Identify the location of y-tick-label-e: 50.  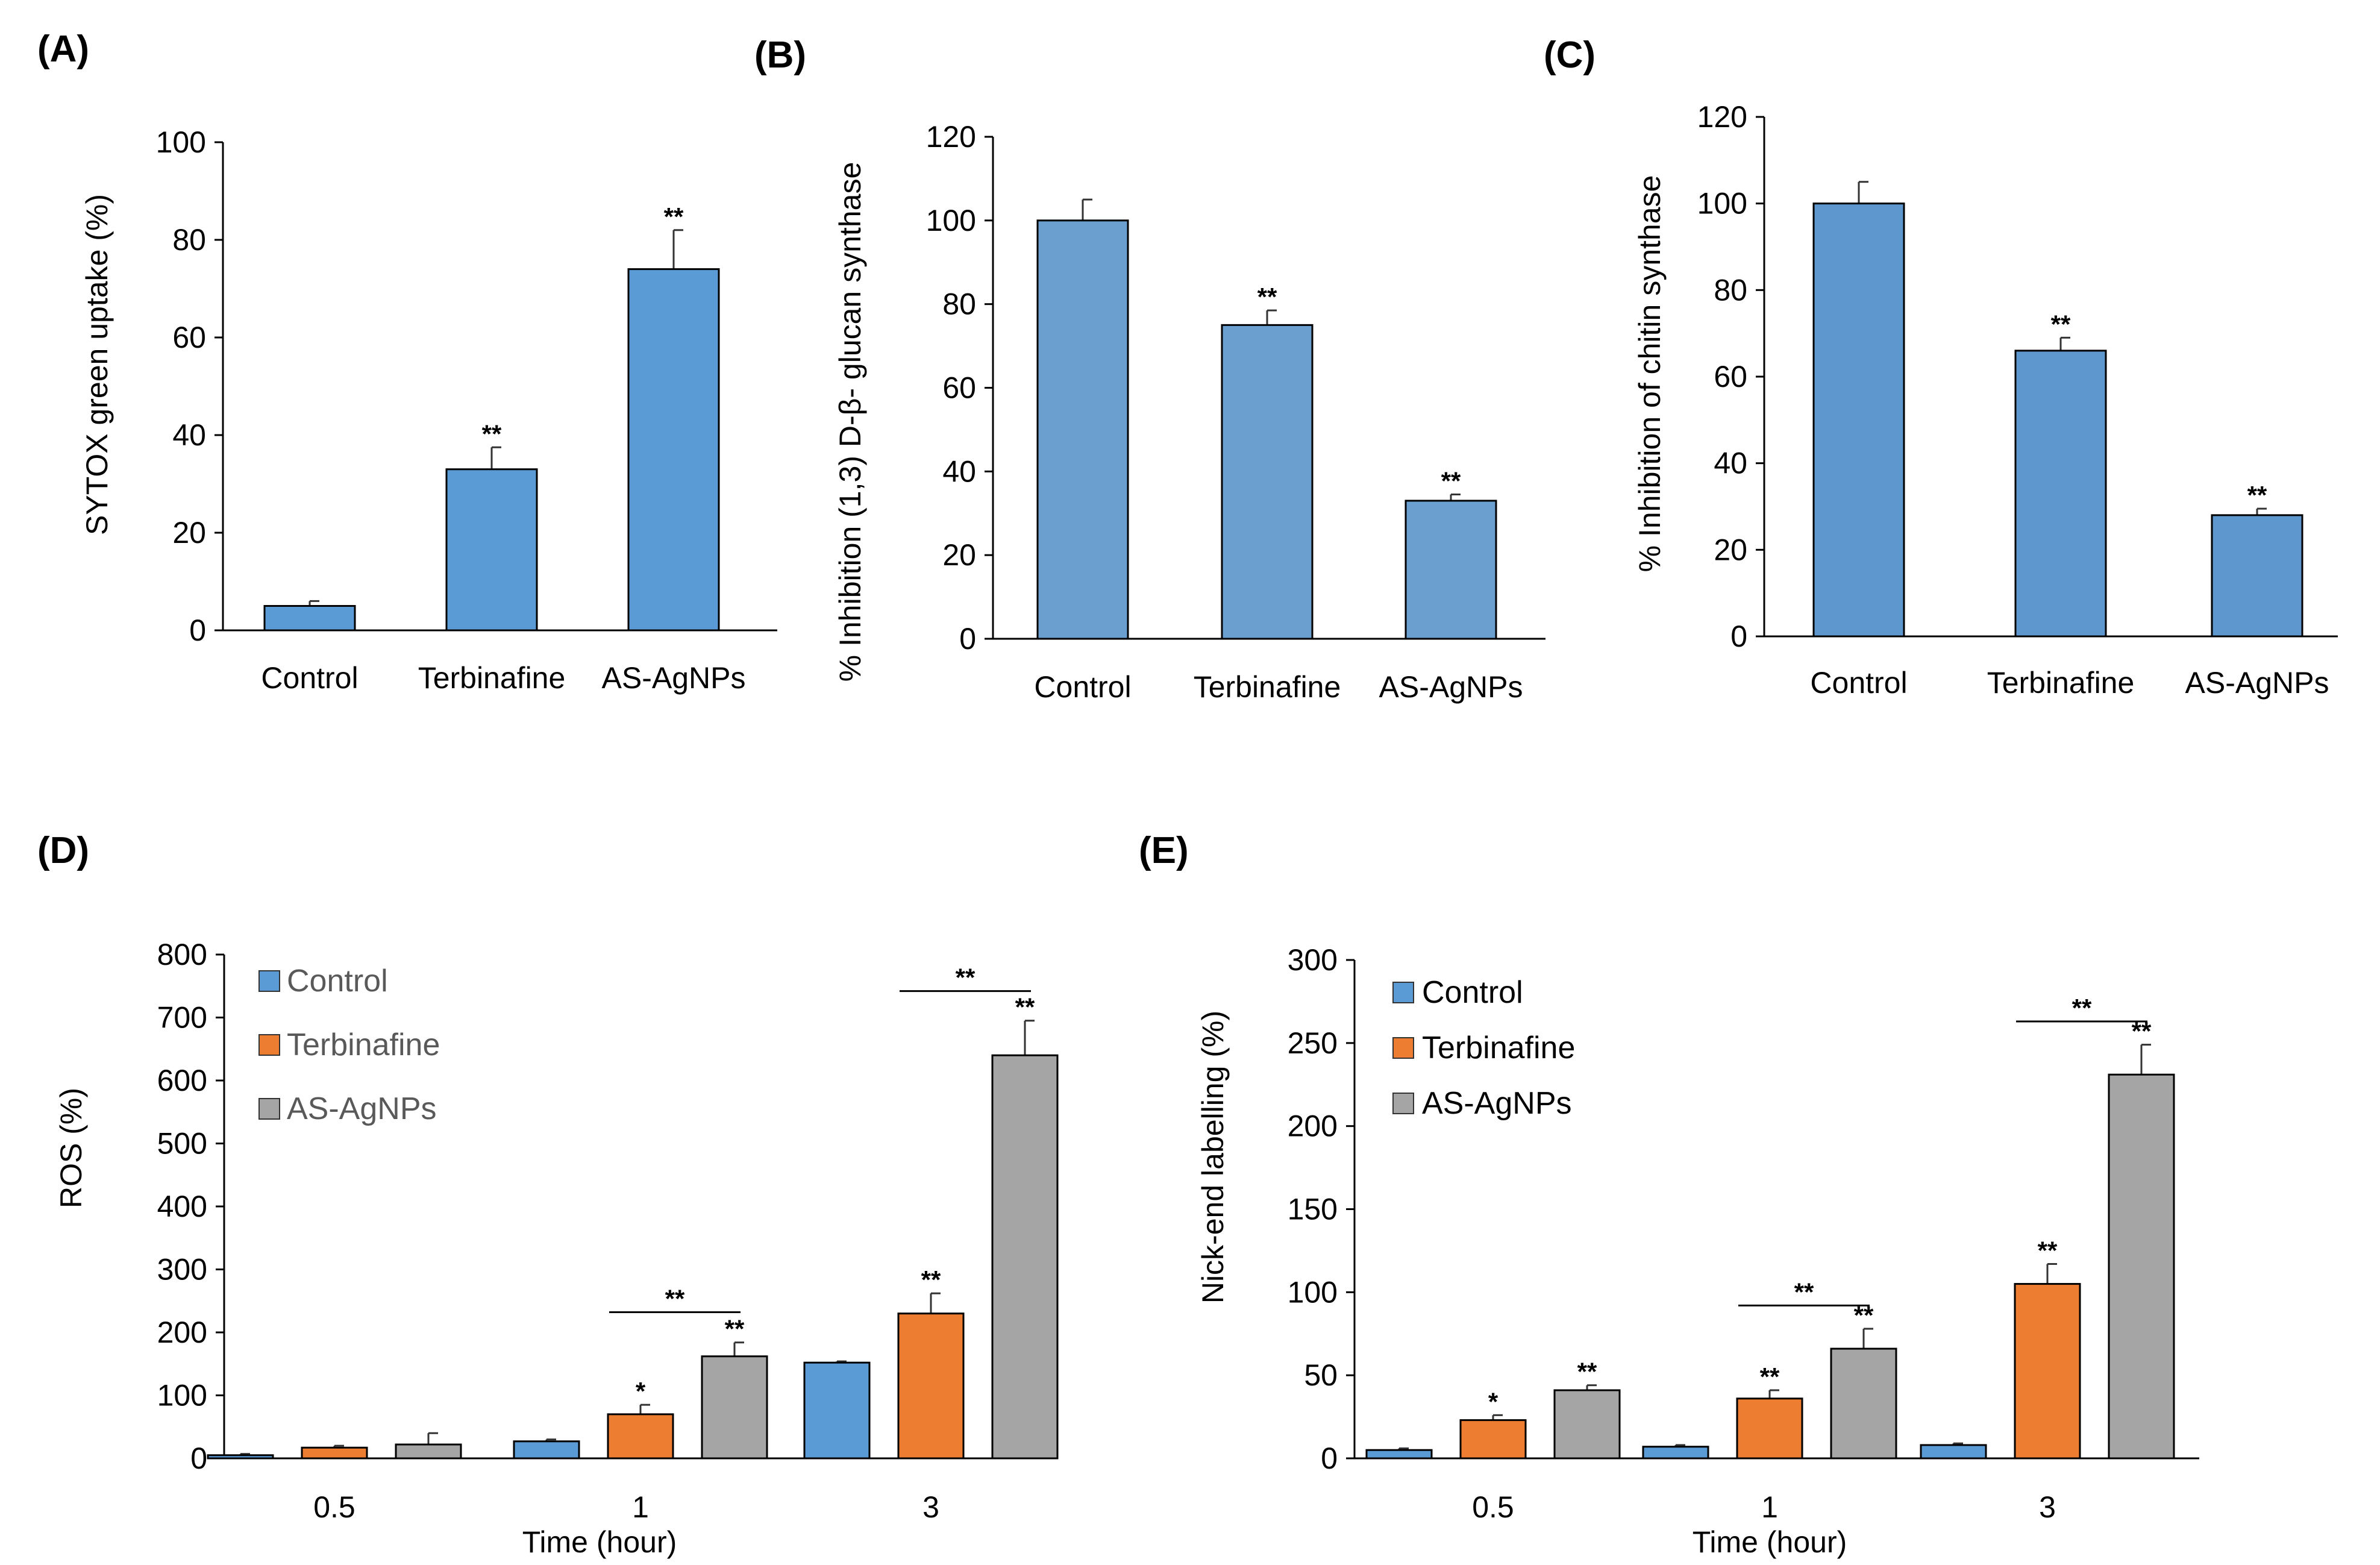
(1321, 1375).